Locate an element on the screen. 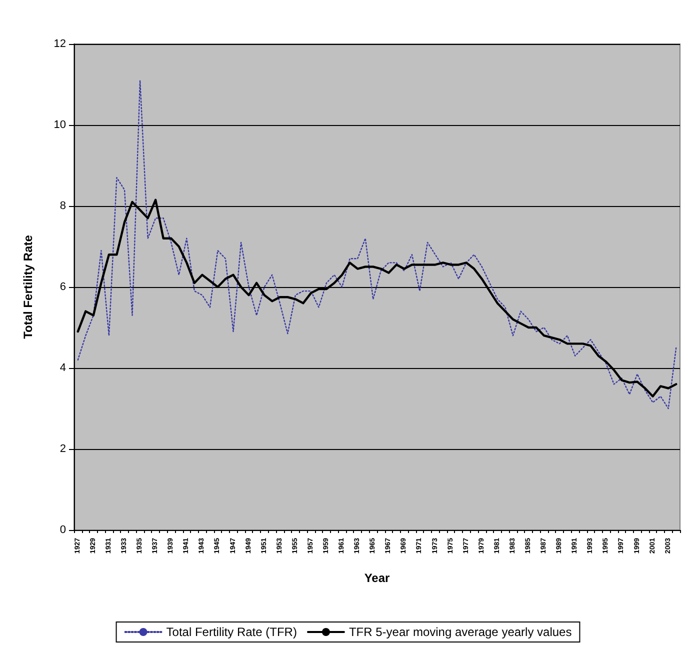 Image resolution: width=697 pixels, height=656 pixels. y-tick-label: 0 is located at coordinates (63, 530).